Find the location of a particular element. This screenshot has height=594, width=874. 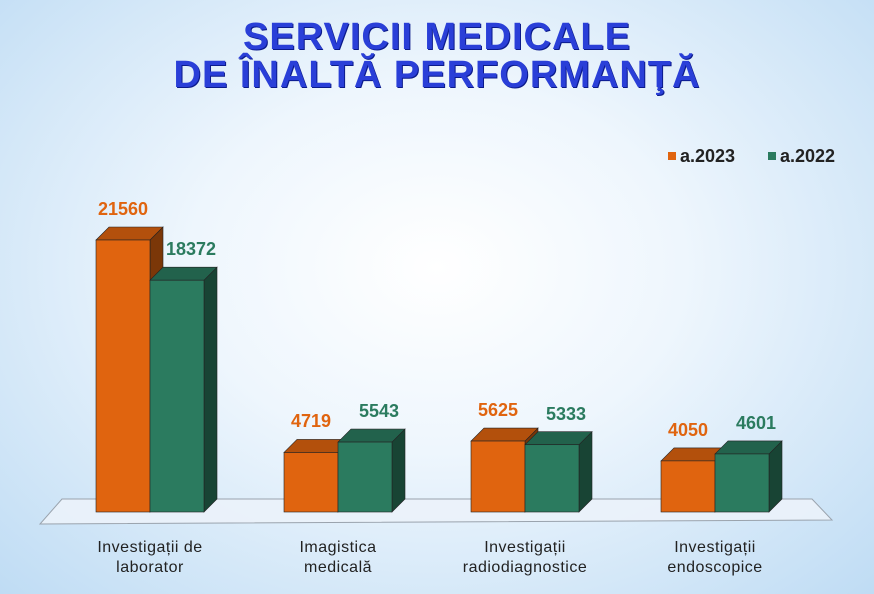

value-label: 4719 is located at coordinates (311, 421).